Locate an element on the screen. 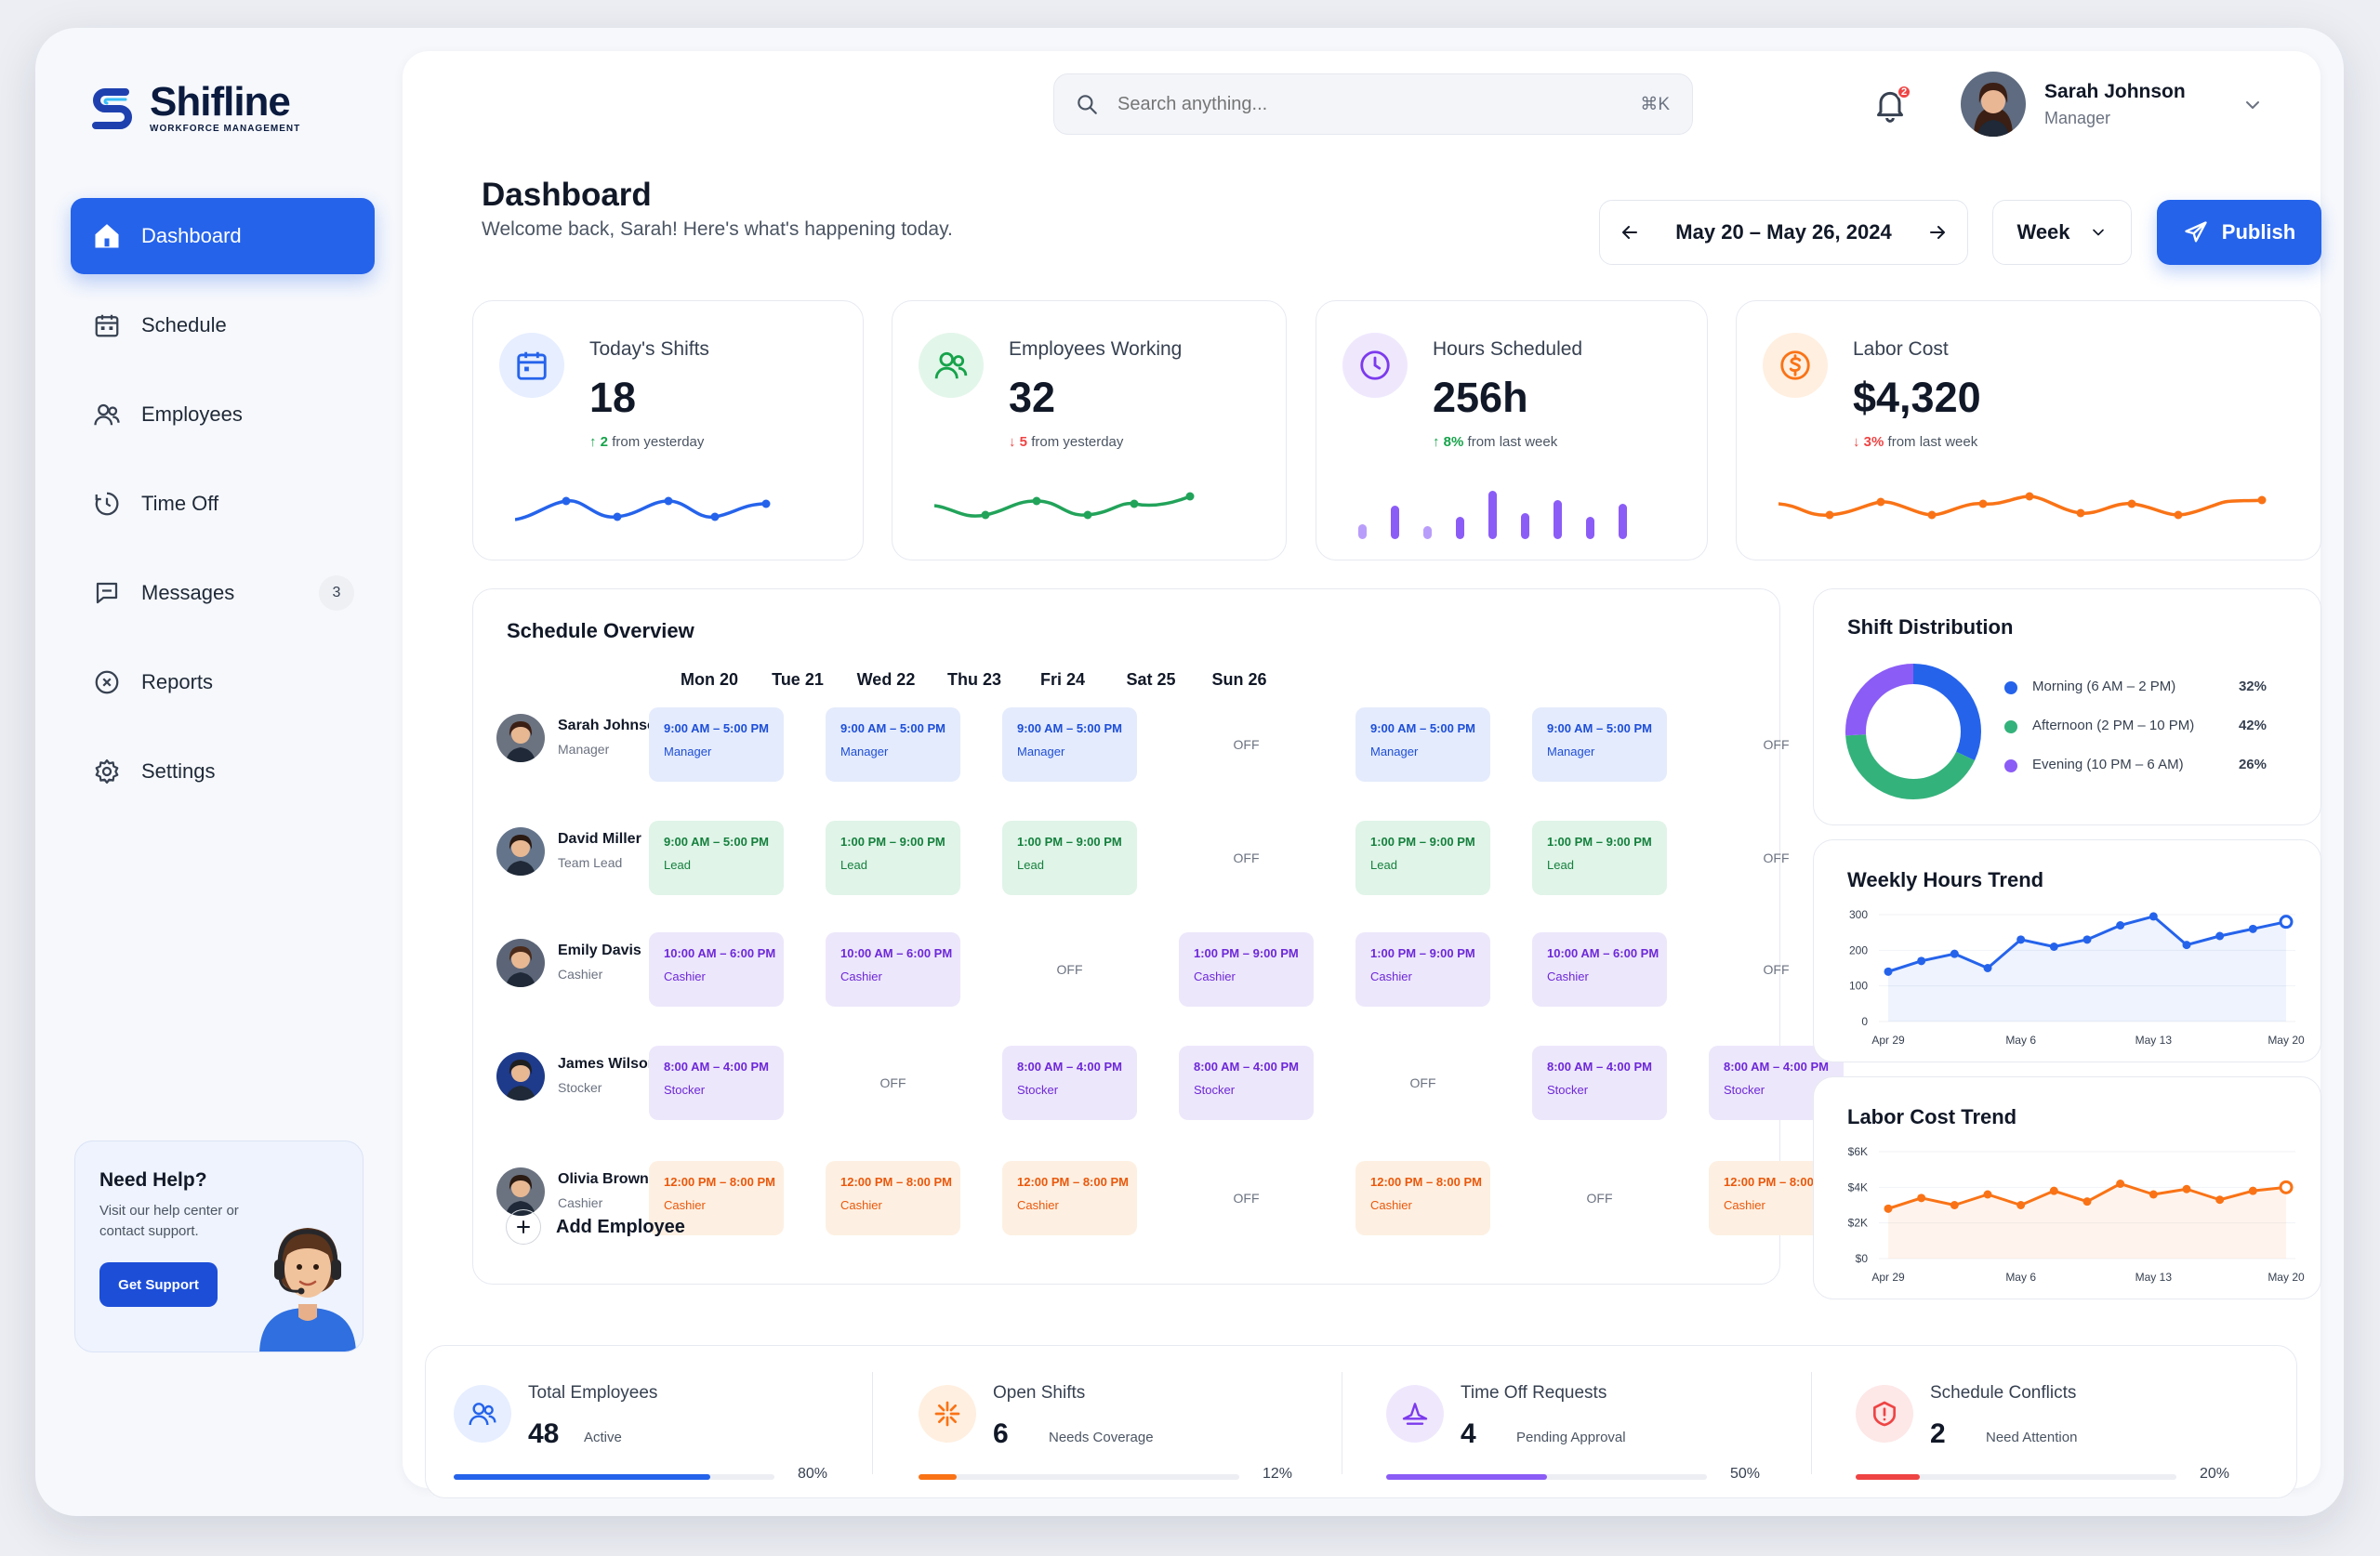 The height and width of the screenshot is (1556, 2380). sidebar-item-reports: Reports is located at coordinates (223, 682).